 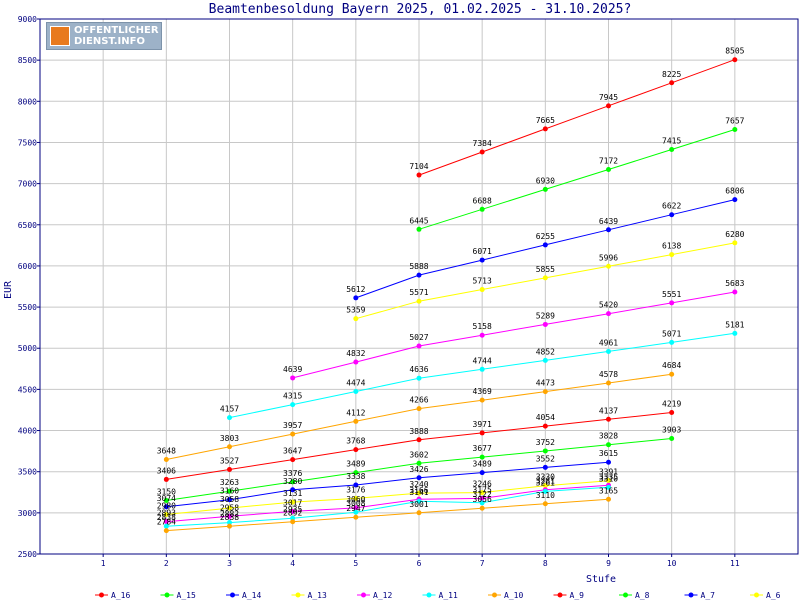 I want to click on data-label-a-7: 3160, so click(x=229, y=491).